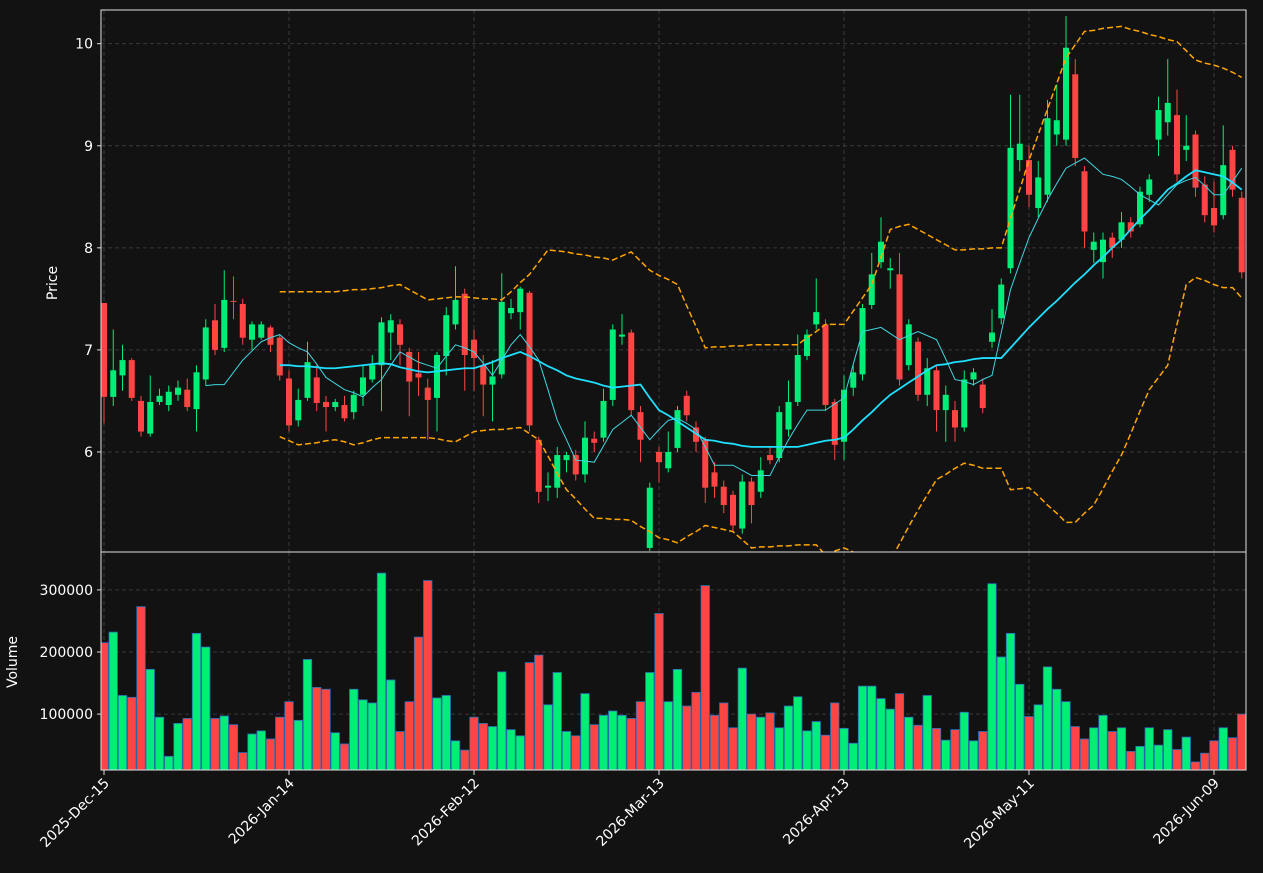  I want to click on y-tick-label: 8, so click(88, 249).